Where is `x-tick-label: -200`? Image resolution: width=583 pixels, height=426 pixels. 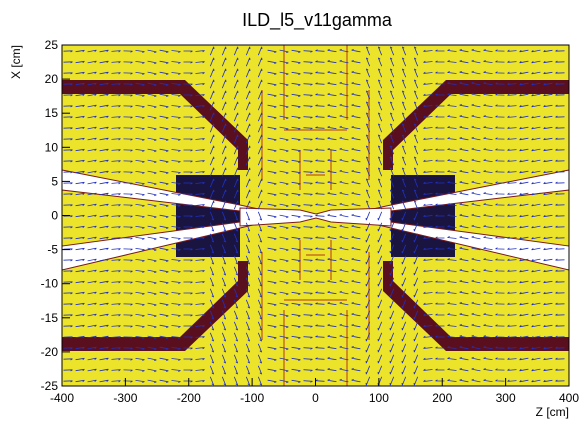 x-tick-label: -200 is located at coordinates (189, 398).